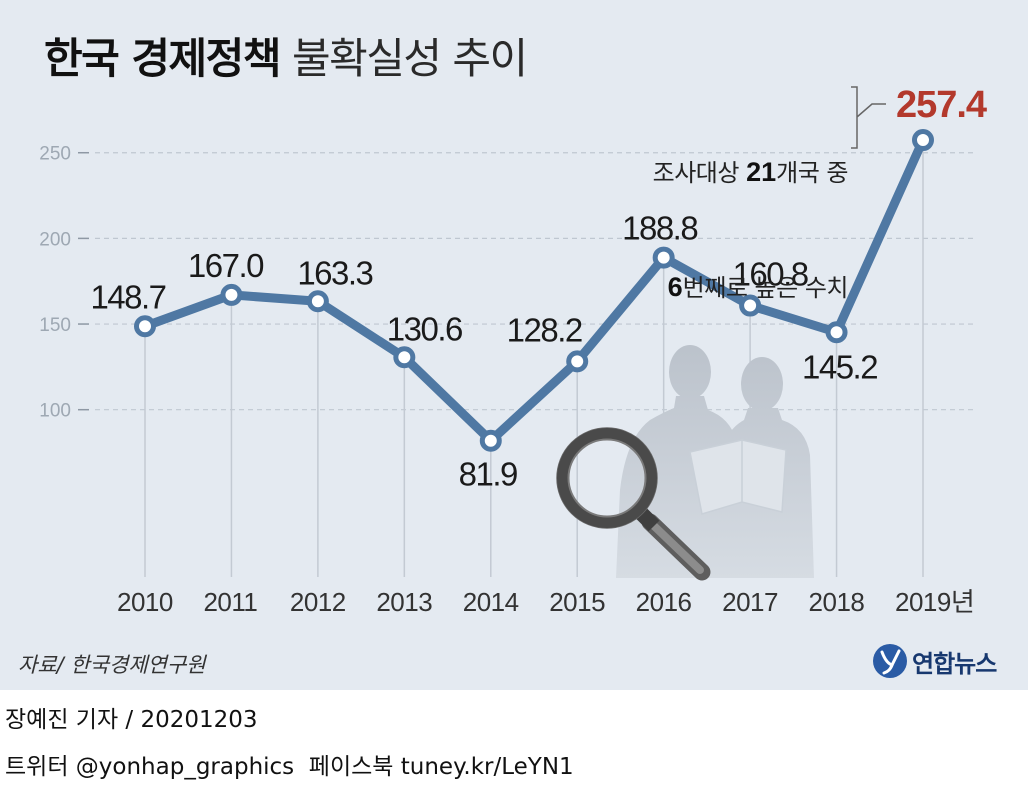 The width and height of the screenshot is (1028, 785). I want to click on x-tick-label: 2013, so click(404, 602).